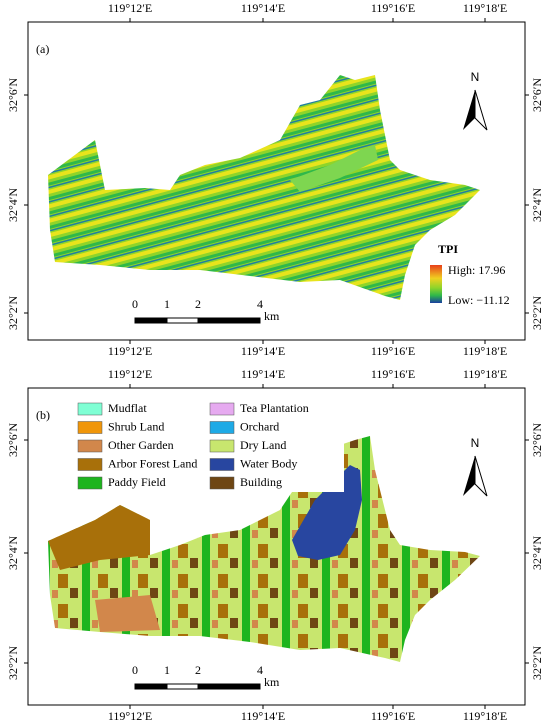 The width and height of the screenshot is (550, 724). What do you see at coordinates (127, 613) in the screenshot?
I see `other-garden` at bounding box center [127, 613].